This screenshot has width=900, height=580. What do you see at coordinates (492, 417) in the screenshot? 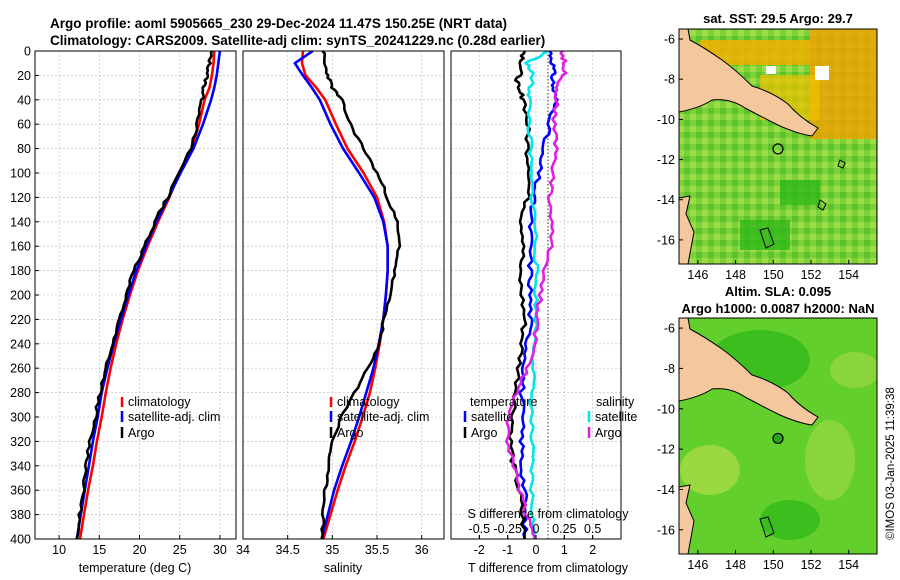
I see `legend-t-satellite: satellite` at bounding box center [492, 417].